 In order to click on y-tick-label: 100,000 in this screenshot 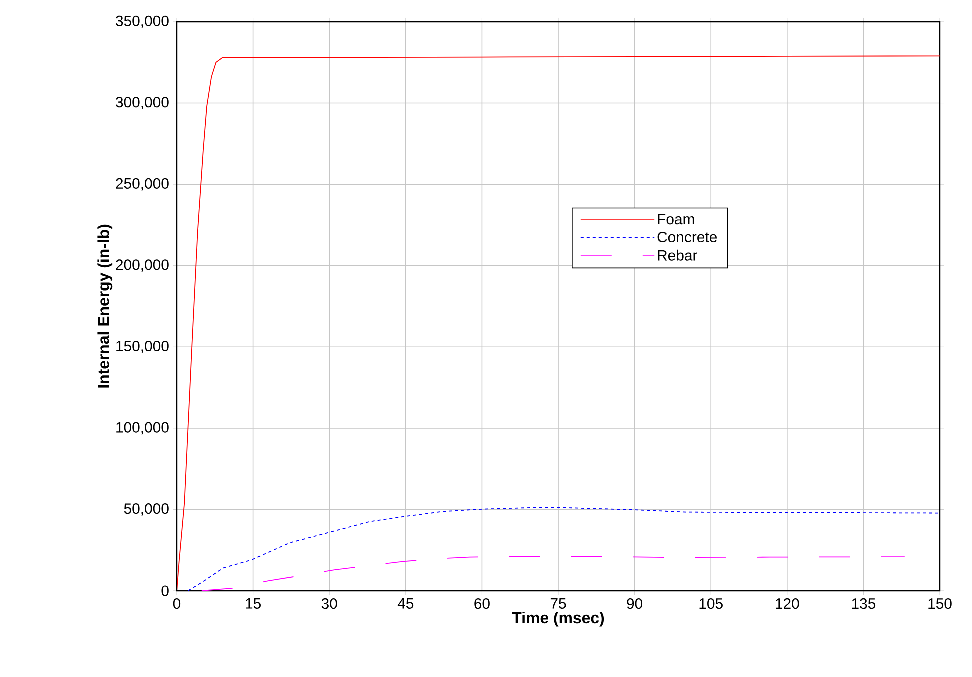, I will do `click(142, 428)`.